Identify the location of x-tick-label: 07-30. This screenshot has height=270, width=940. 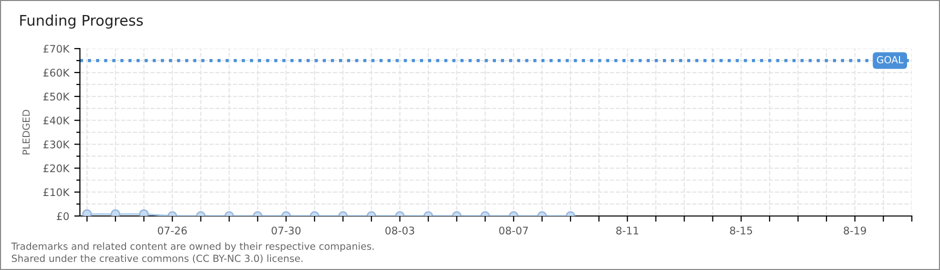
(286, 230).